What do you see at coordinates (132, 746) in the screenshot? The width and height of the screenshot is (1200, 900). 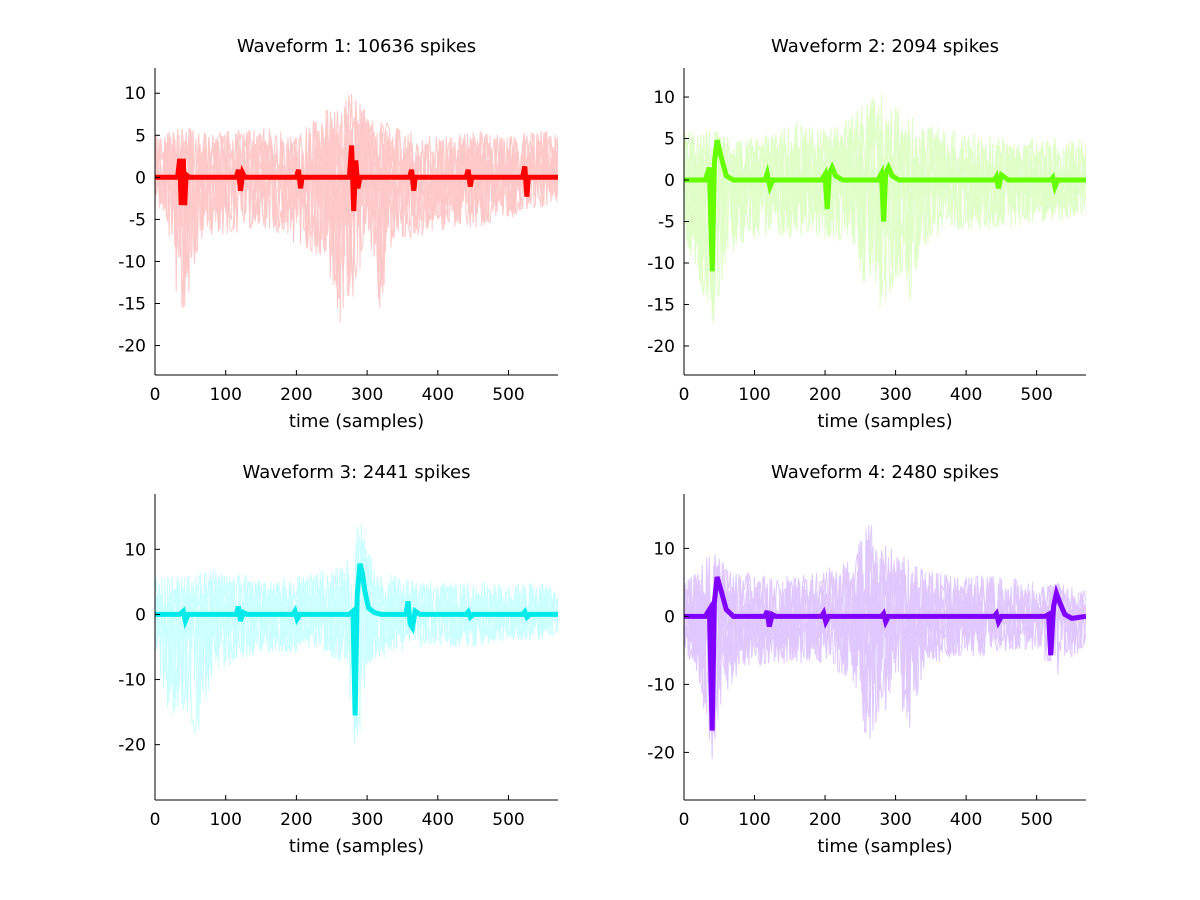 I see `subplot-3-ytick-label: -20` at bounding box center [132, 746].